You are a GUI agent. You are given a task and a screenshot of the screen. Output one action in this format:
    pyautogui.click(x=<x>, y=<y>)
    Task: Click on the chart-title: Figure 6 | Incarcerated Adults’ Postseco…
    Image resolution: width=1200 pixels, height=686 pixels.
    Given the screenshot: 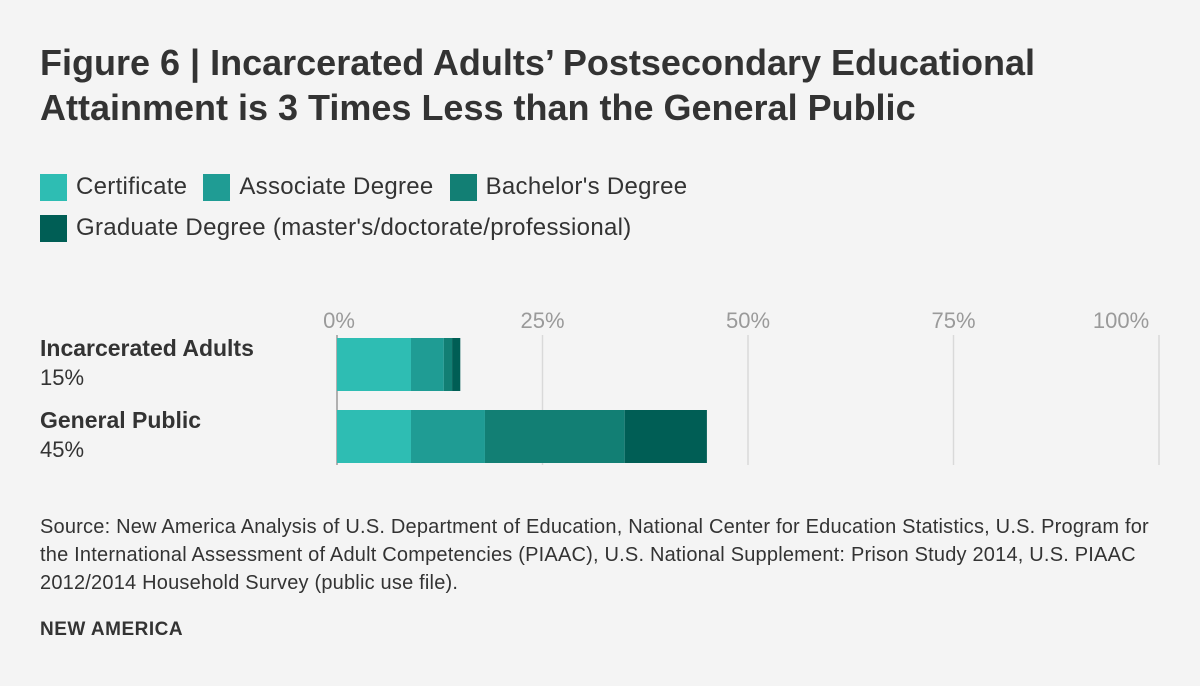 What is the action you would take?
    pyautogui.click(x=538, y=85)
    